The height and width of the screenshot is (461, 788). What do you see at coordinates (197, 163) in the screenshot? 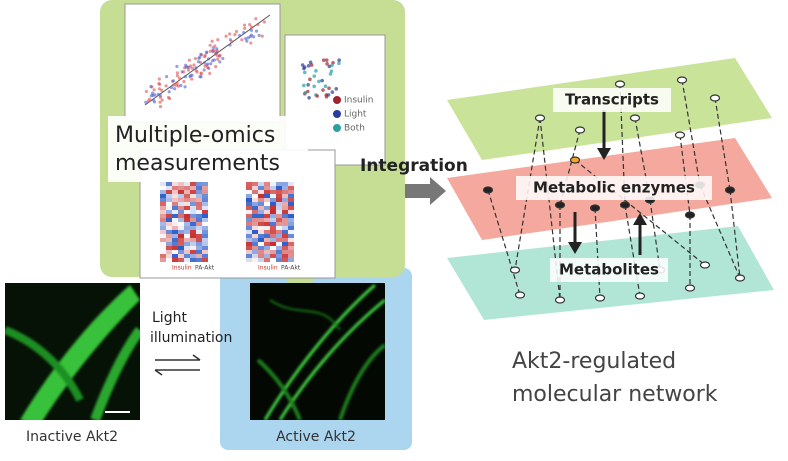
I see `omics-title: measurements` at bounding box center [197, 163].